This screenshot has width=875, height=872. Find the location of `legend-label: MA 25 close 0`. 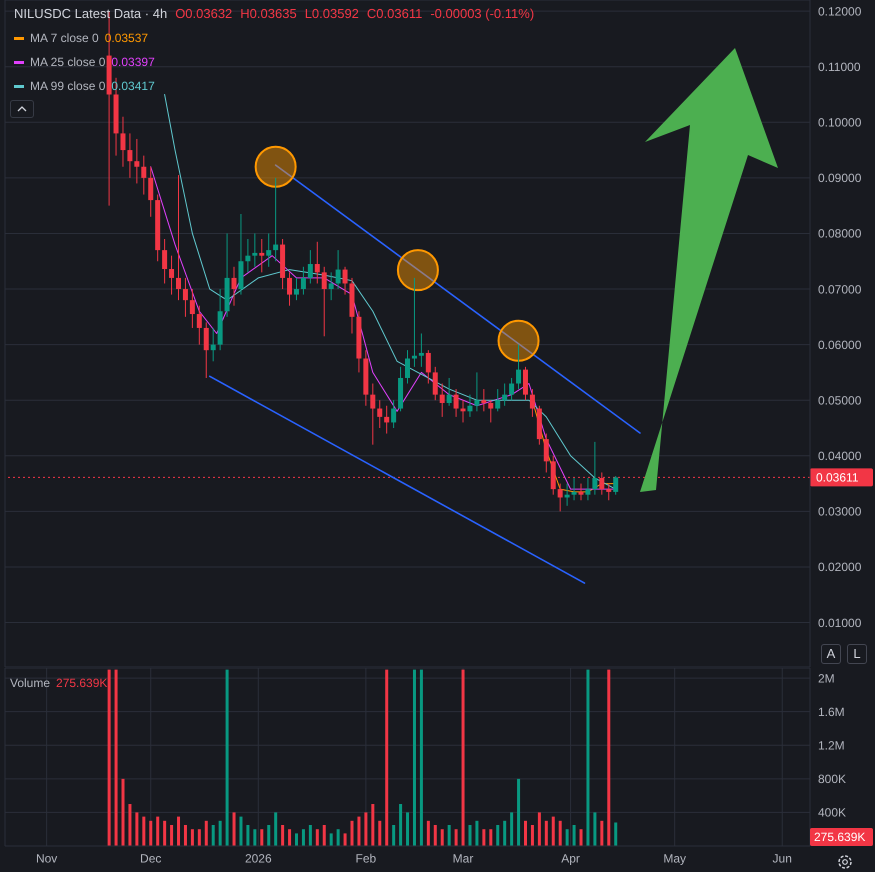

legend-label: MA 25 close 0 is located at coordinates (68, 62).